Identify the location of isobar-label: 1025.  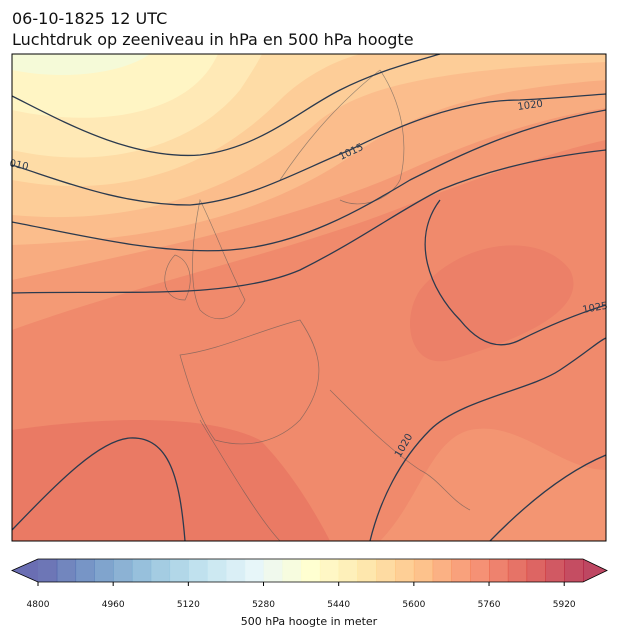
(595, 308).